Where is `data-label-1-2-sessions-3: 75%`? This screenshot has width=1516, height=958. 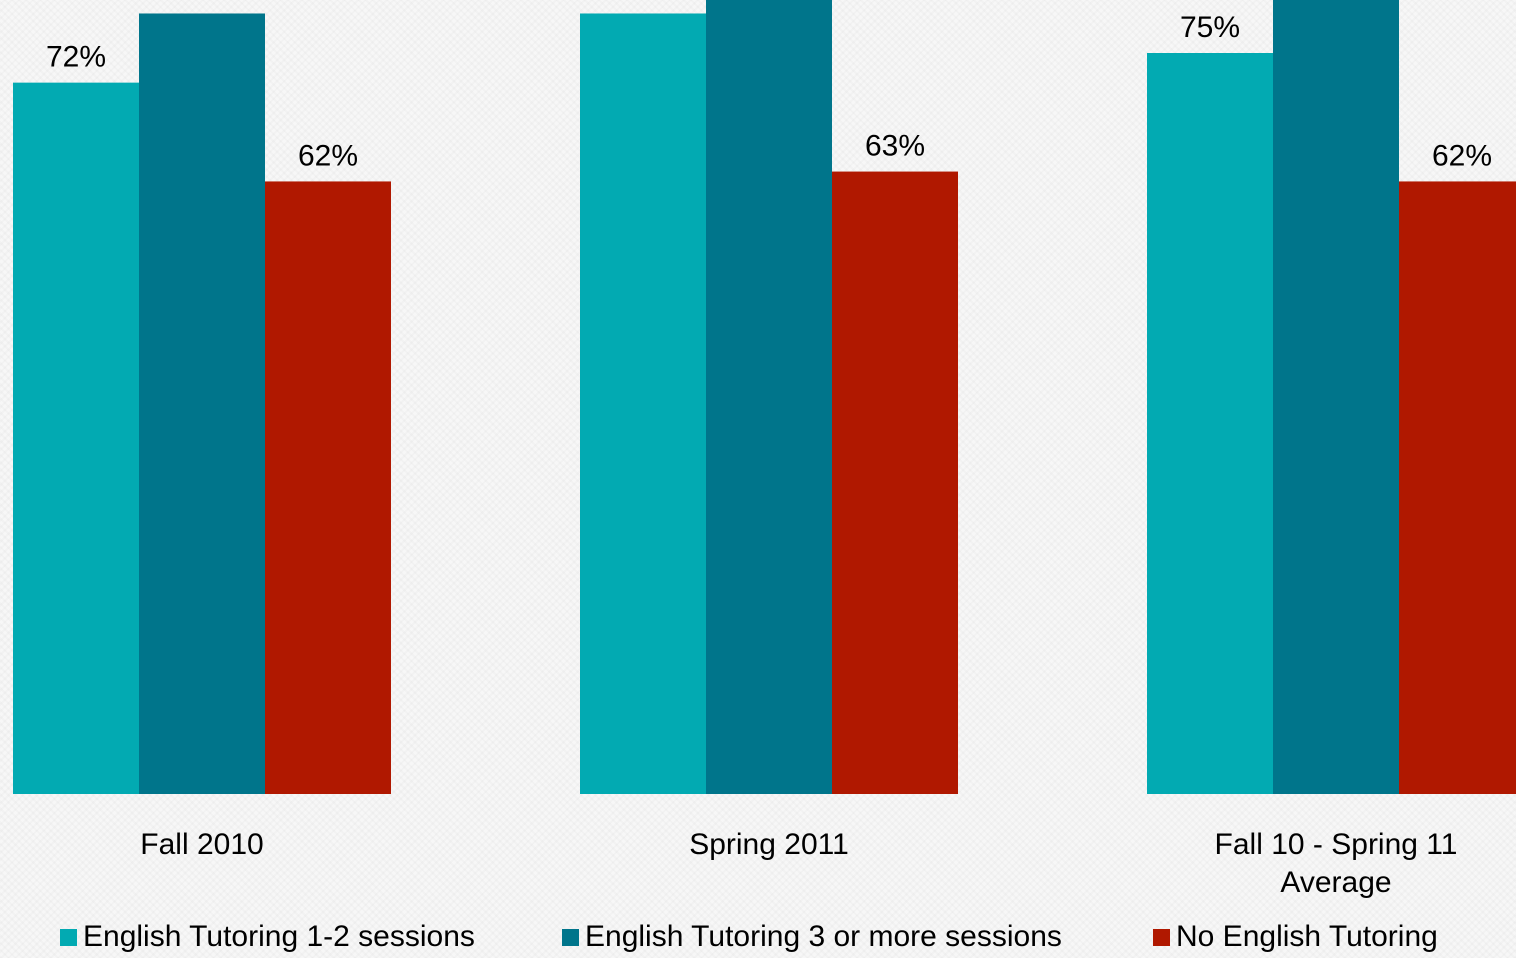
data-label-1-2-sessions-3: 75% is located at coordinates (1210, 27).